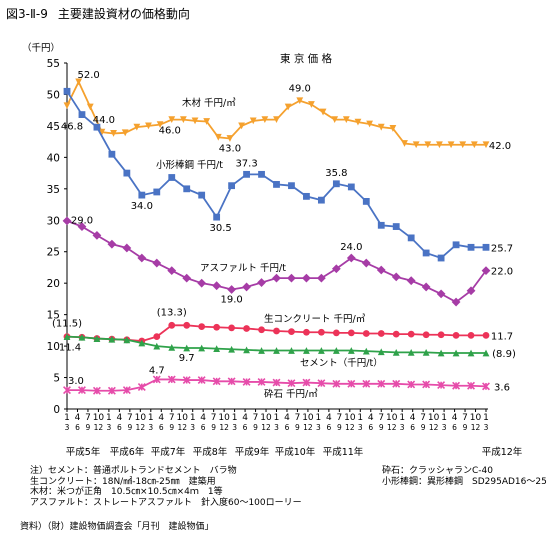 The height and width of the screenshot is (534, 552). Describe the element at coordinates (27, 14) in the screenshot. I see `figure-number: 図3-Ⅱ-9` at that location.